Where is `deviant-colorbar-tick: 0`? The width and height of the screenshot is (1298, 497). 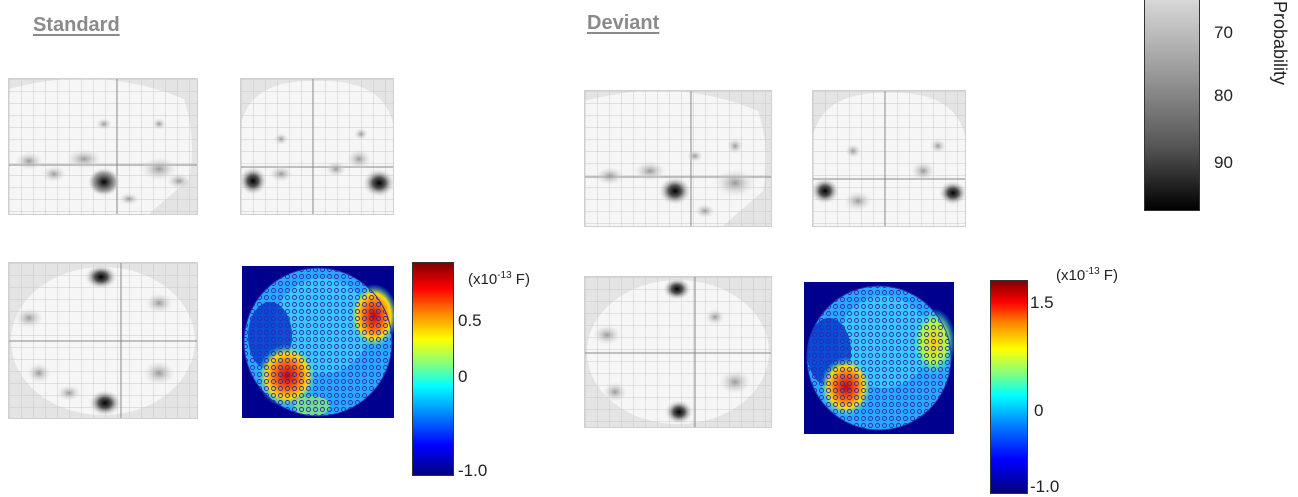
deviant-colorbar-tick: 0 is located at coordinates (1039, 410).